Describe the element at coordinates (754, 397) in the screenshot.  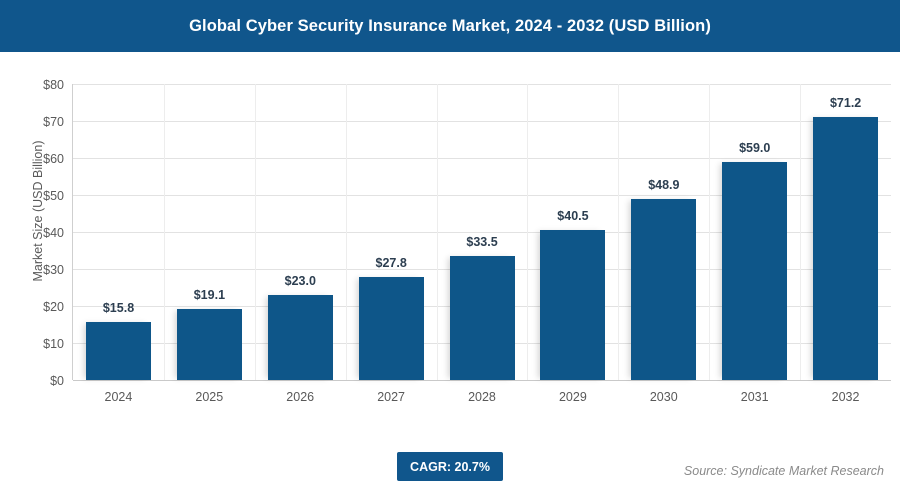
I see `x-axis-tick-label: 2031` at that location.